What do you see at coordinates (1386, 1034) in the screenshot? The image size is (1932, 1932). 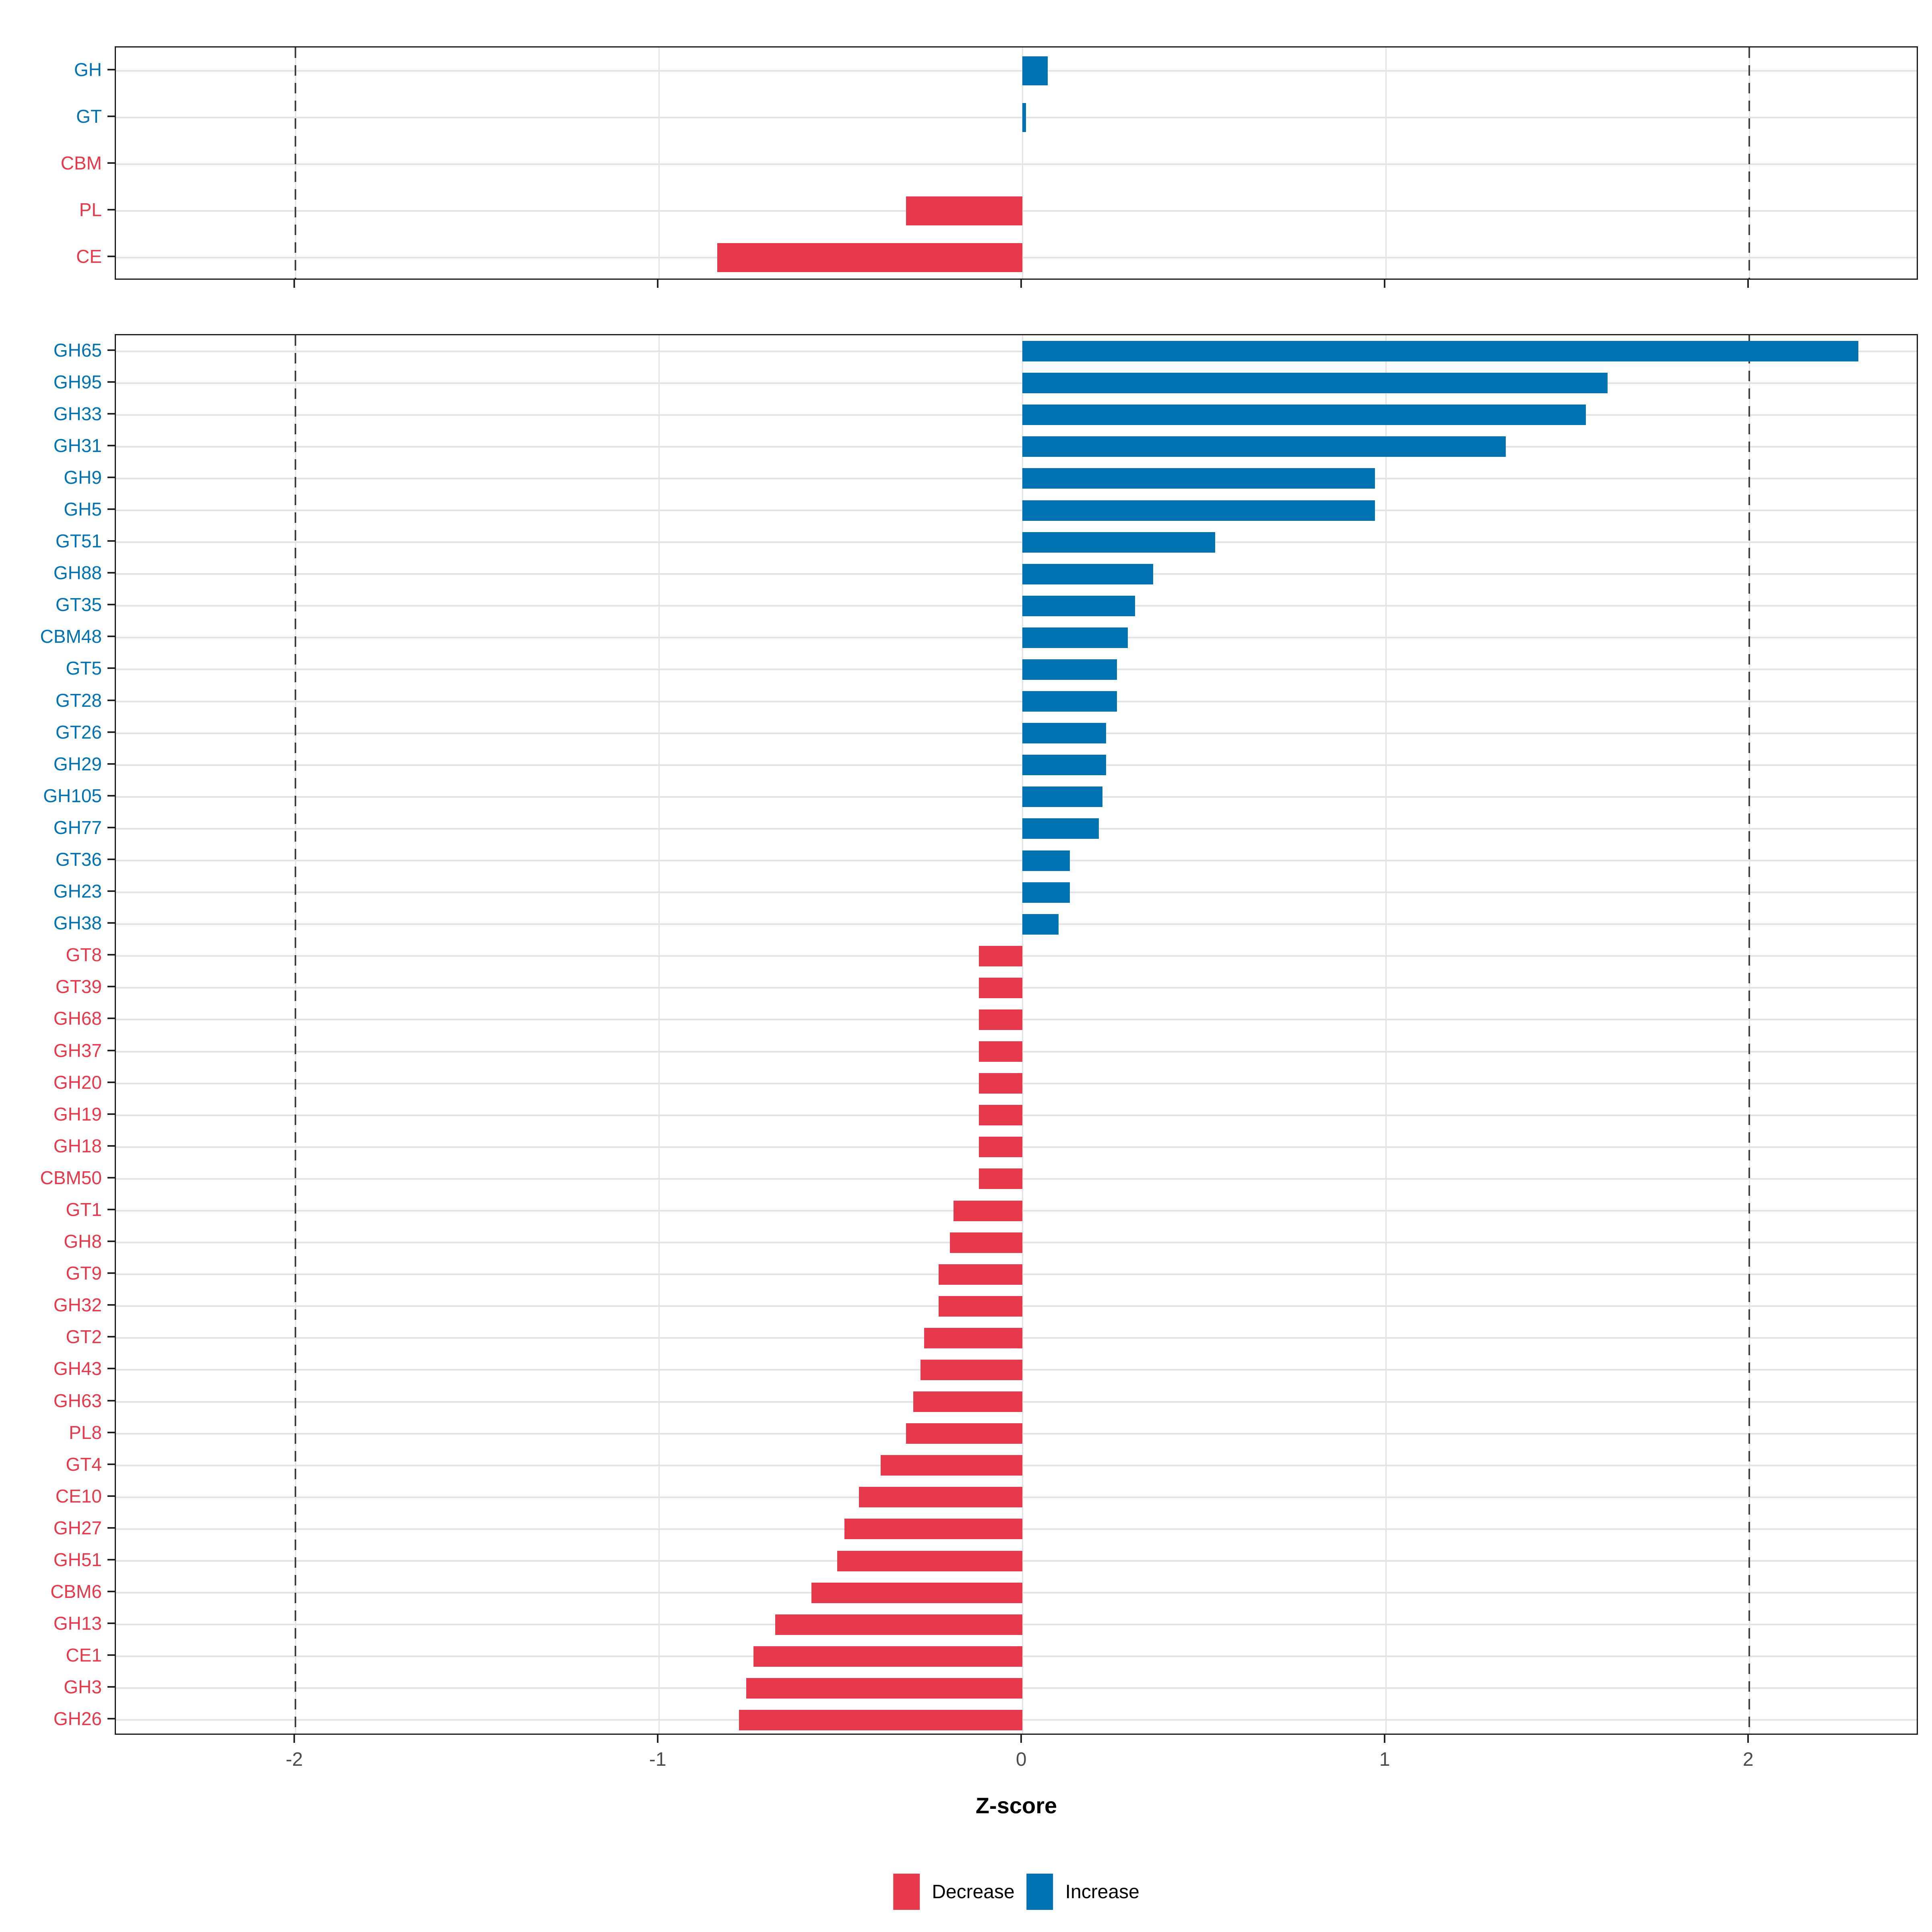 I see `vertical-gridline-x1` at bounding box center [1386, 1034].